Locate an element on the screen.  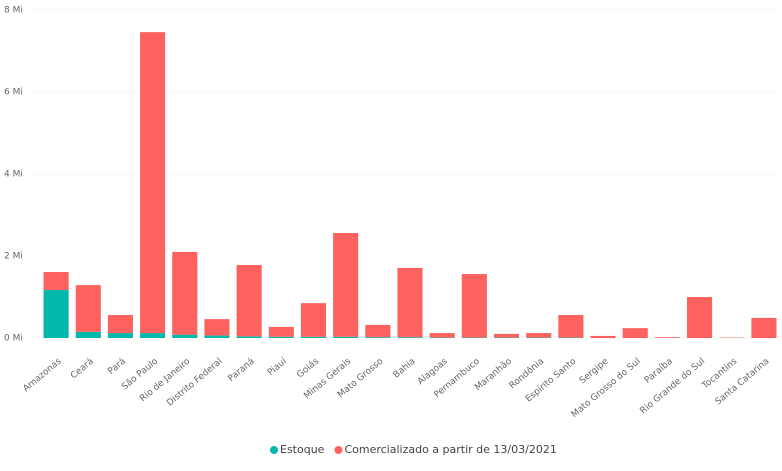
x-tick-label: Piauí is located at coordinates (277, 367).